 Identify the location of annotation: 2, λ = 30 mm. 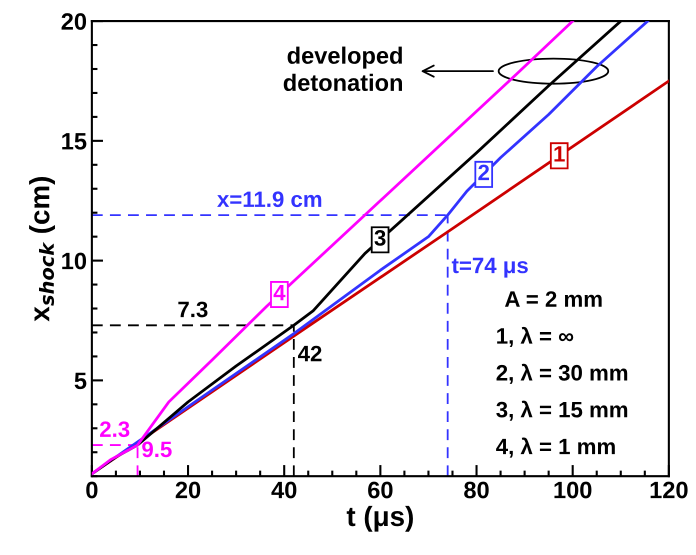
(562, 374).